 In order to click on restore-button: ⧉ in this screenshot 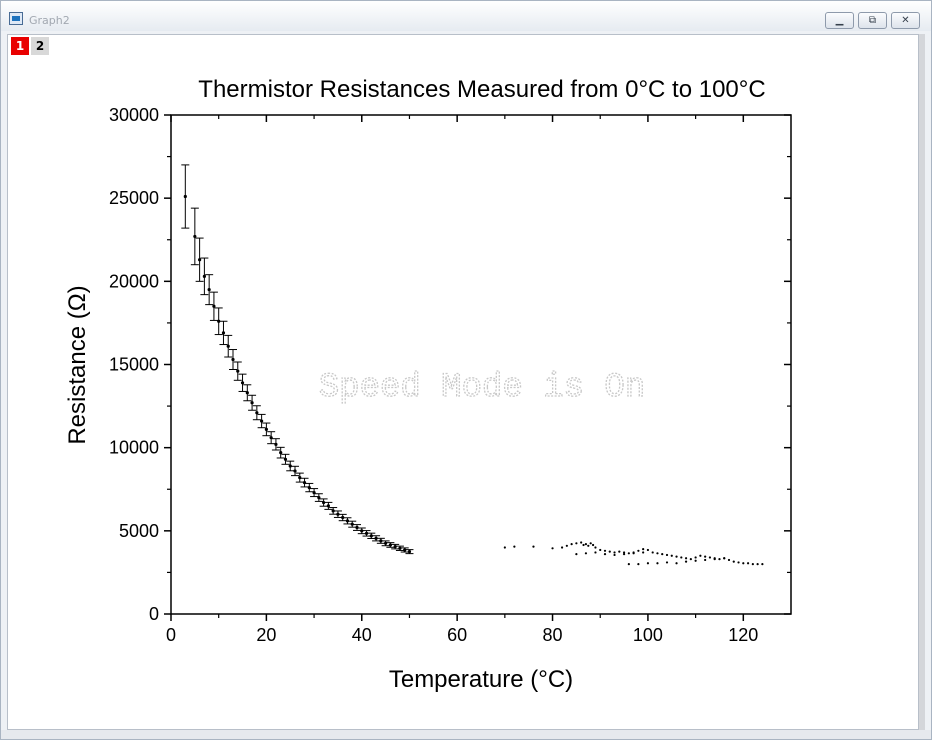, I will do `click(872, 20)`.